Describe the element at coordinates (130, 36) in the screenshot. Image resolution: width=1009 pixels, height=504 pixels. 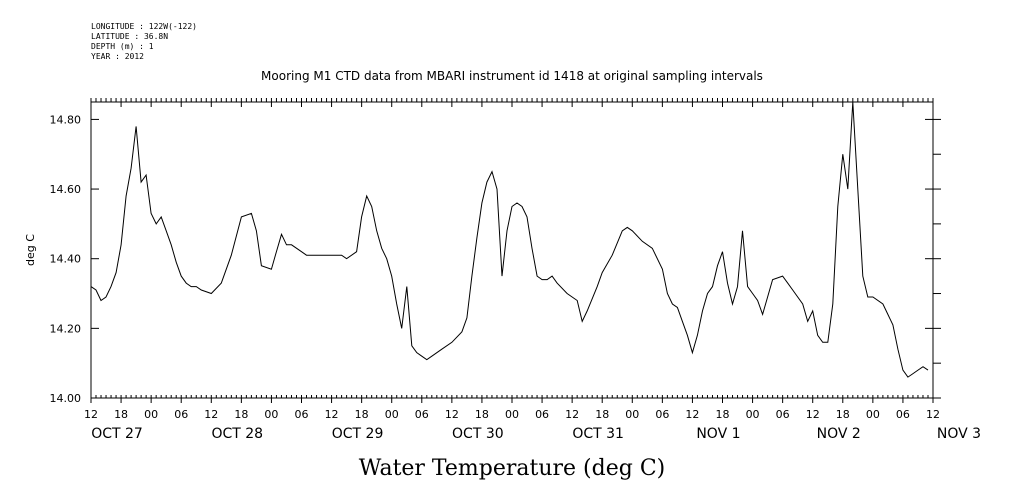
I see `latitude-text: LATITUDE : 36.8N` at that location.